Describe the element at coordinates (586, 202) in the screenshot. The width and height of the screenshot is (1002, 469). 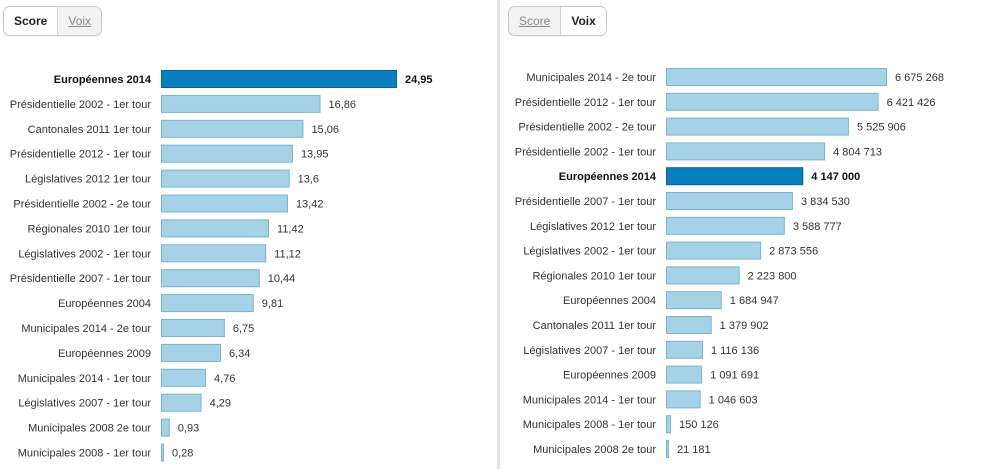
I see `voix-category-label: Présidentielle 2007 - 1er tour` at that location.